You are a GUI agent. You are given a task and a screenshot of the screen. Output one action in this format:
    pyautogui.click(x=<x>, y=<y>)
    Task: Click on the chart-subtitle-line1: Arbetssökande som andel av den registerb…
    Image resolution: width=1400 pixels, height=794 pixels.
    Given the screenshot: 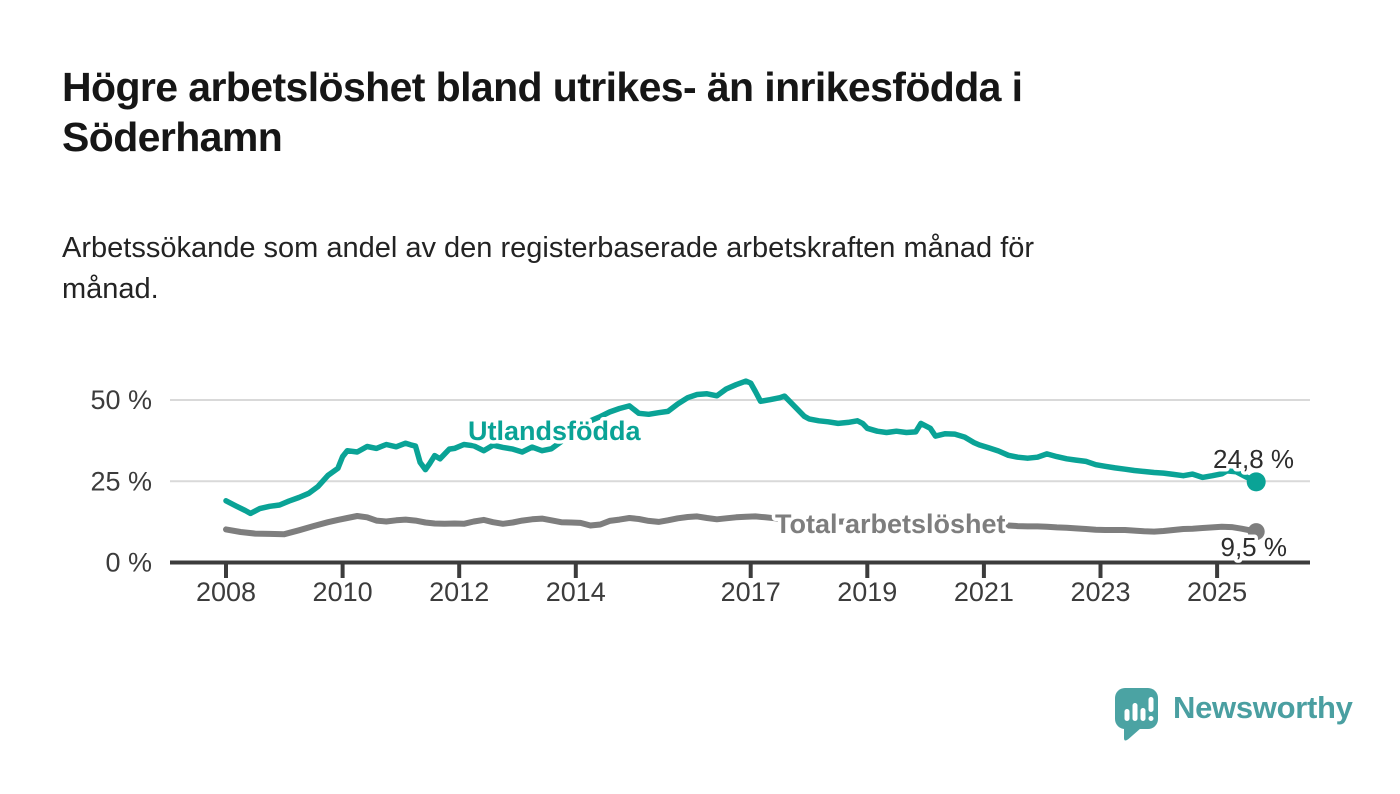 What is the action you would take?
    pyautogui.click(x=548, y=248)
    